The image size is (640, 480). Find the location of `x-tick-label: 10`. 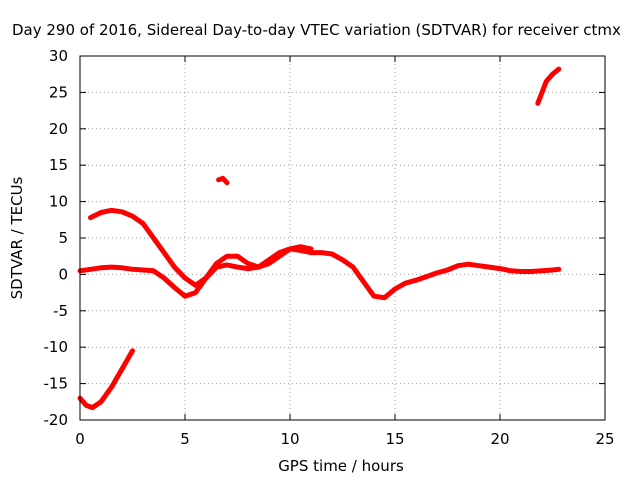

x-tick-label: 10 is located at coordinates (289, 439).